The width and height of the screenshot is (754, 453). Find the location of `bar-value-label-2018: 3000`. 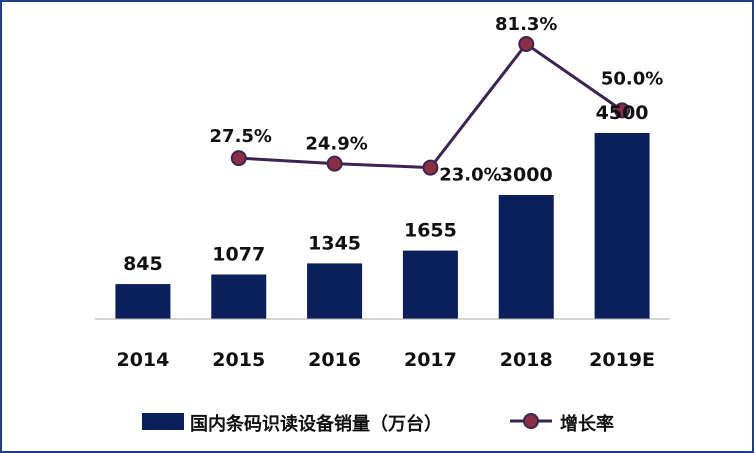

bar-value-label-2018: 3000 is located at coordinates (526, 175).